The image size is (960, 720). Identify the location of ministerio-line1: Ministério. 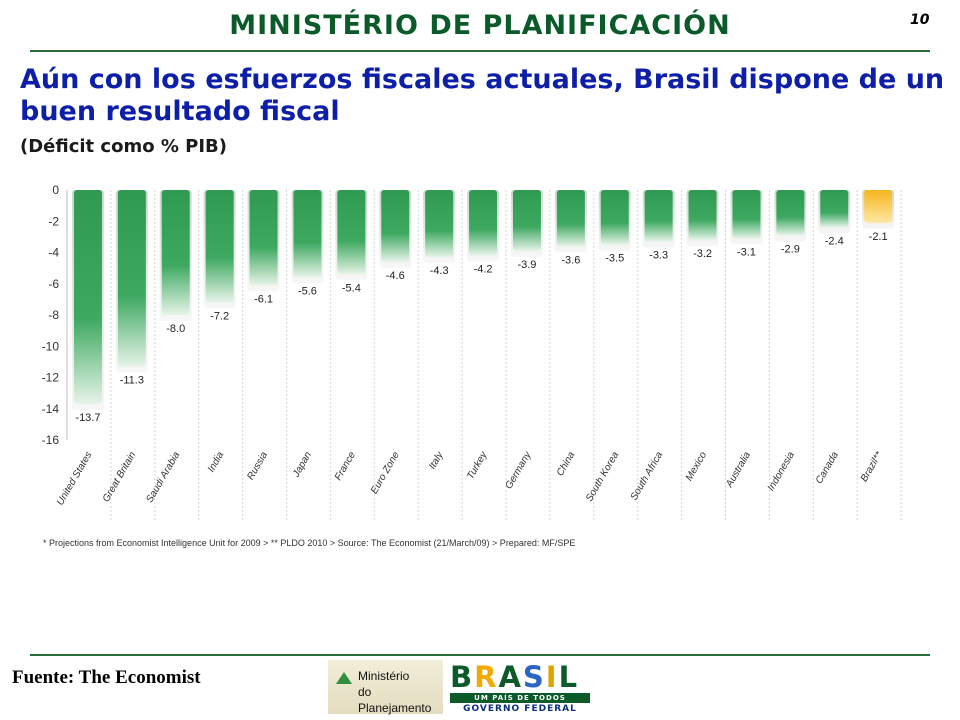
(384, 676).